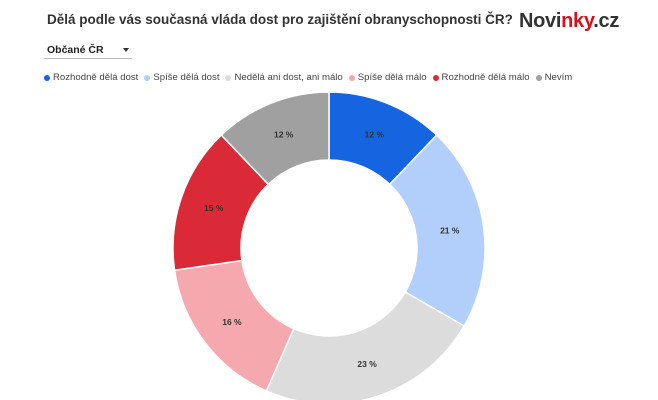 Image resolution: width=658 pixels, height=400 pixels. I want to click on legend-item: Spíše dělá dost, so click(181, 77).